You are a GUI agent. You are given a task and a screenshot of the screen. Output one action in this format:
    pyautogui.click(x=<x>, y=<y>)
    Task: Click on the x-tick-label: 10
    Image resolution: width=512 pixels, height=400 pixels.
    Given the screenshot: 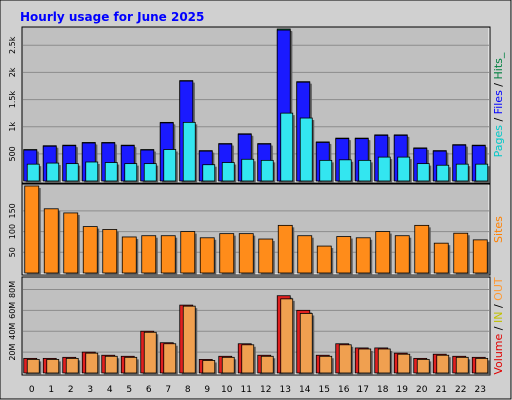 What is the action you would take?
    pyautogui.click(x=227, y=390)
    